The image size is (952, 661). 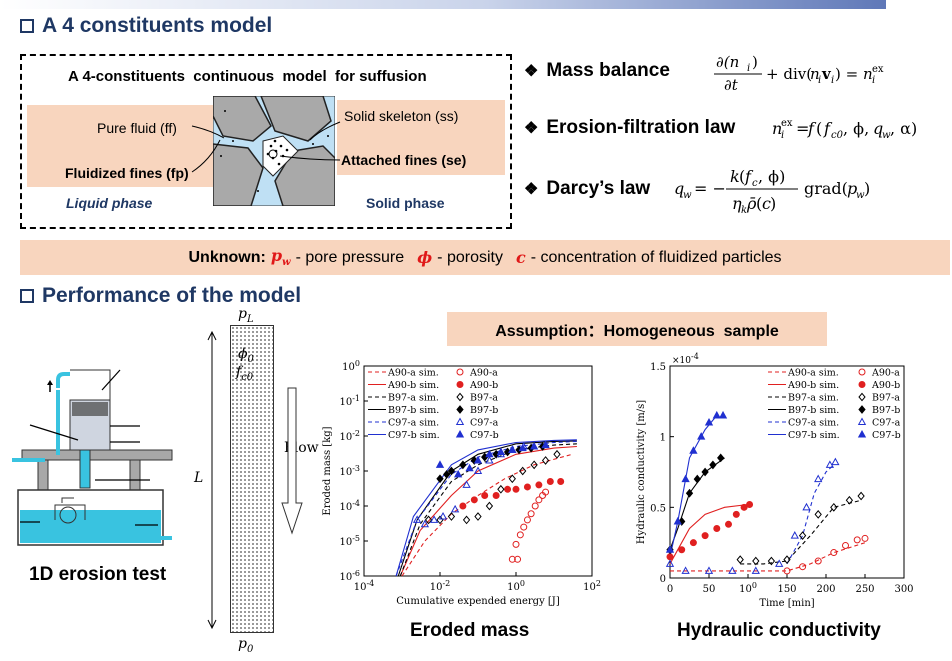 I want to click on svg-text: + div(, so click(x=789, y=74).